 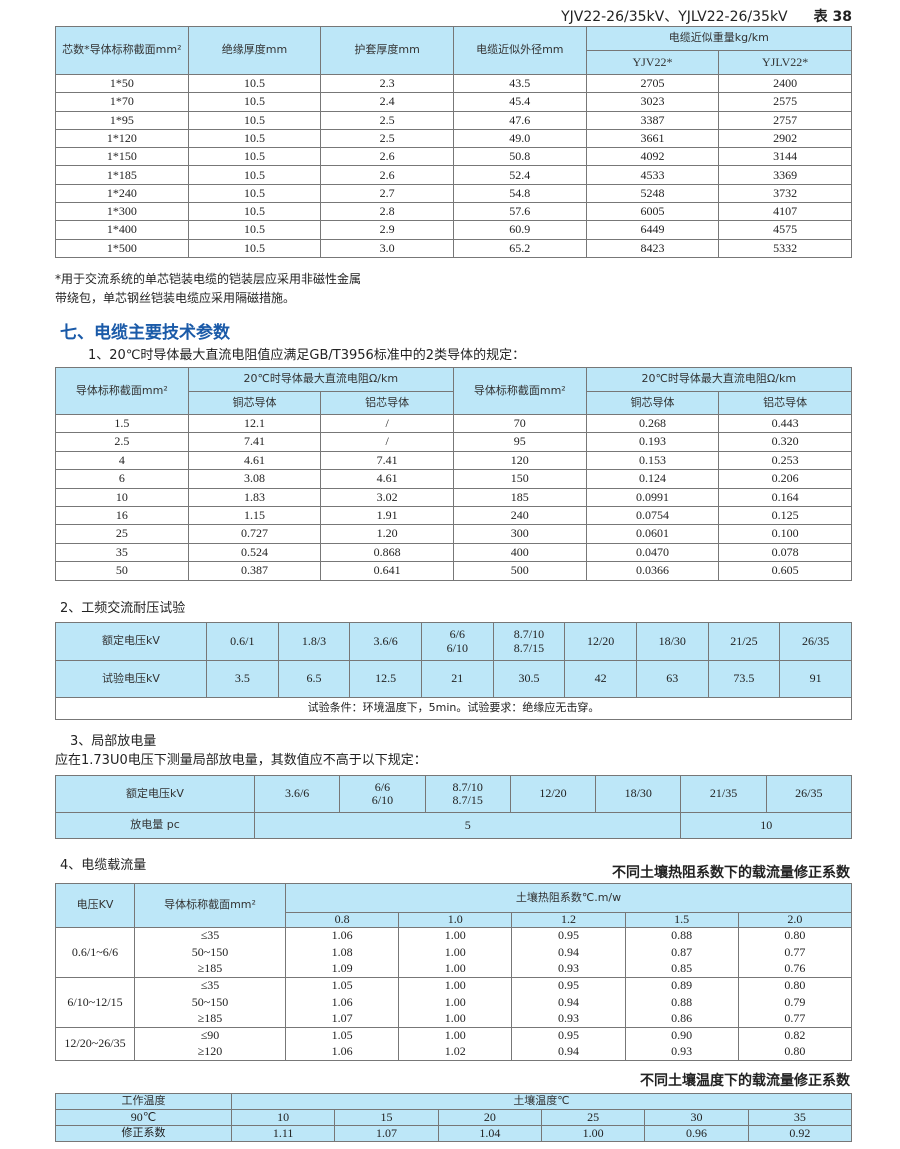 I want to click on column-header: 导体标称截面mm², so click(x=519, y=391).